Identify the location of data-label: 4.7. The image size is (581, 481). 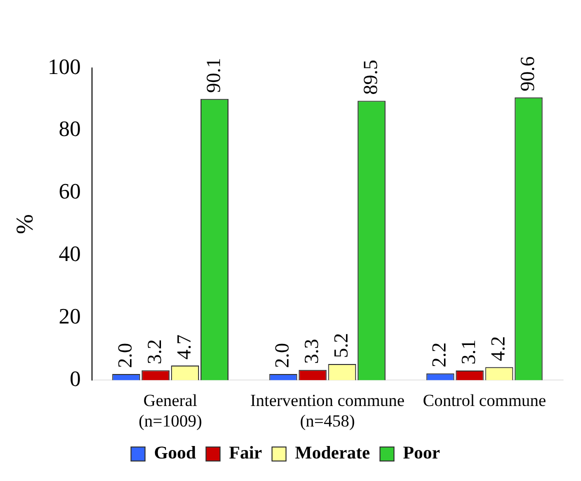
(184, 347).